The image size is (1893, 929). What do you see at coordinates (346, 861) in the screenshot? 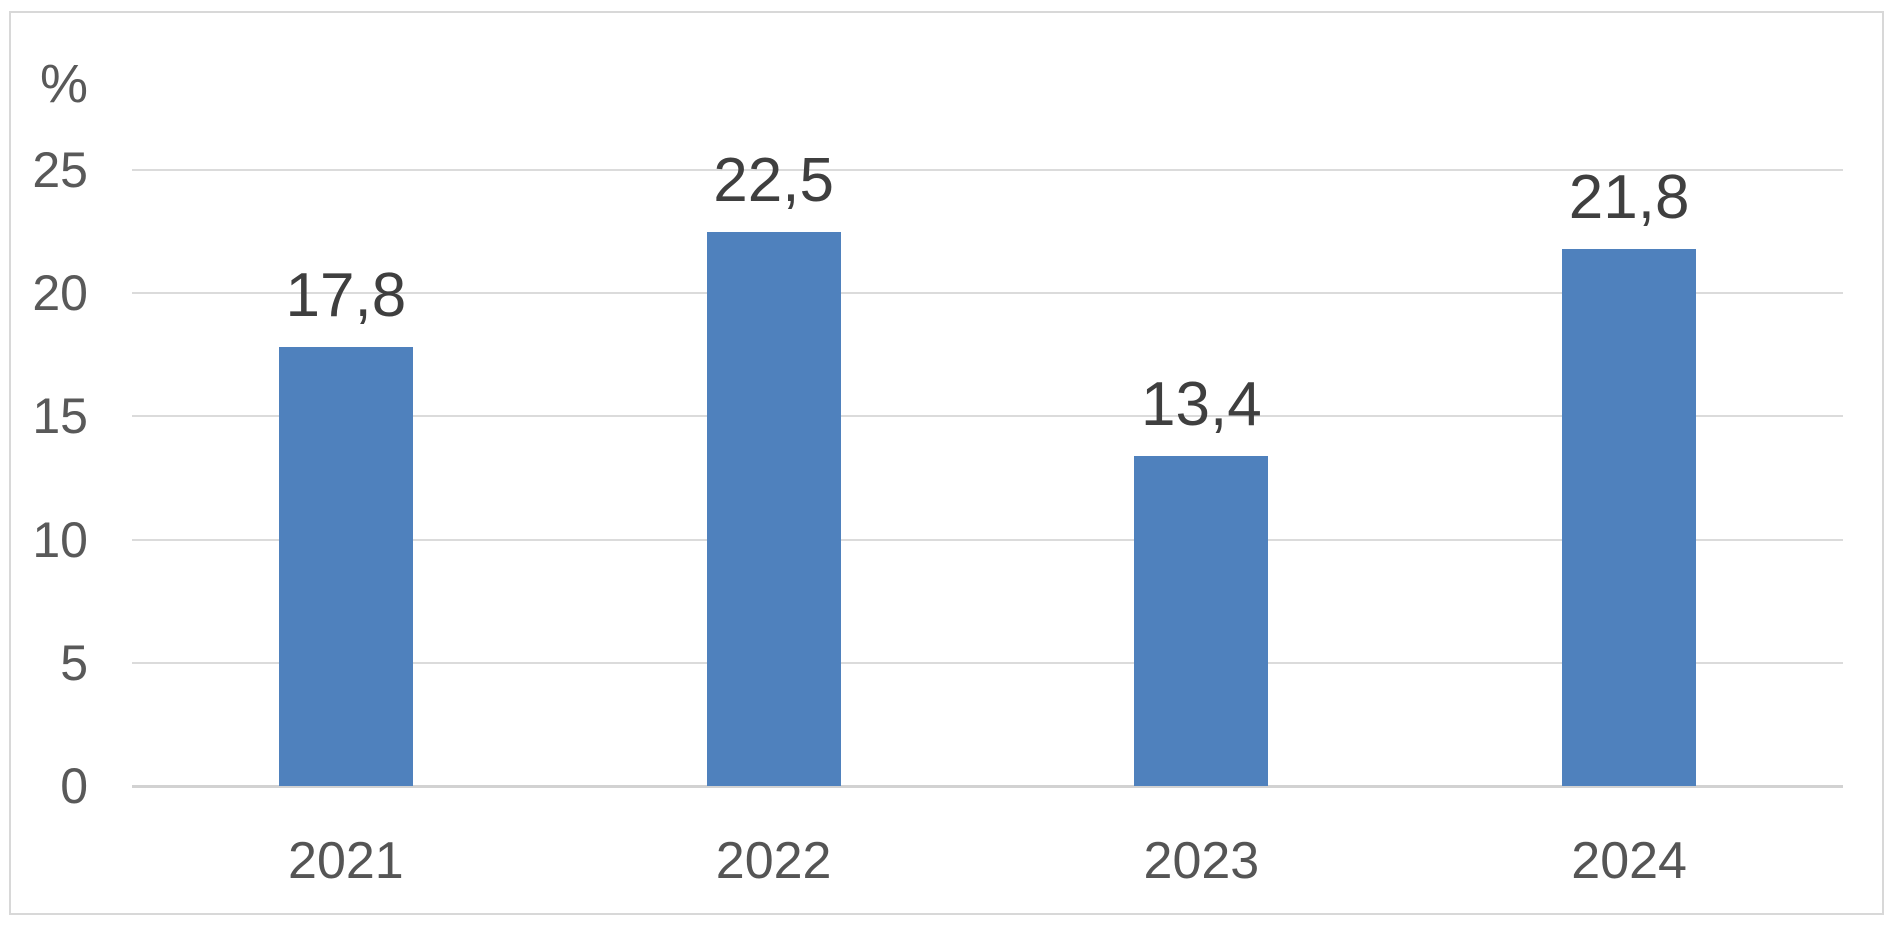
I see `x-axis-label-2021: 2021` at bounding box center [346, 861].